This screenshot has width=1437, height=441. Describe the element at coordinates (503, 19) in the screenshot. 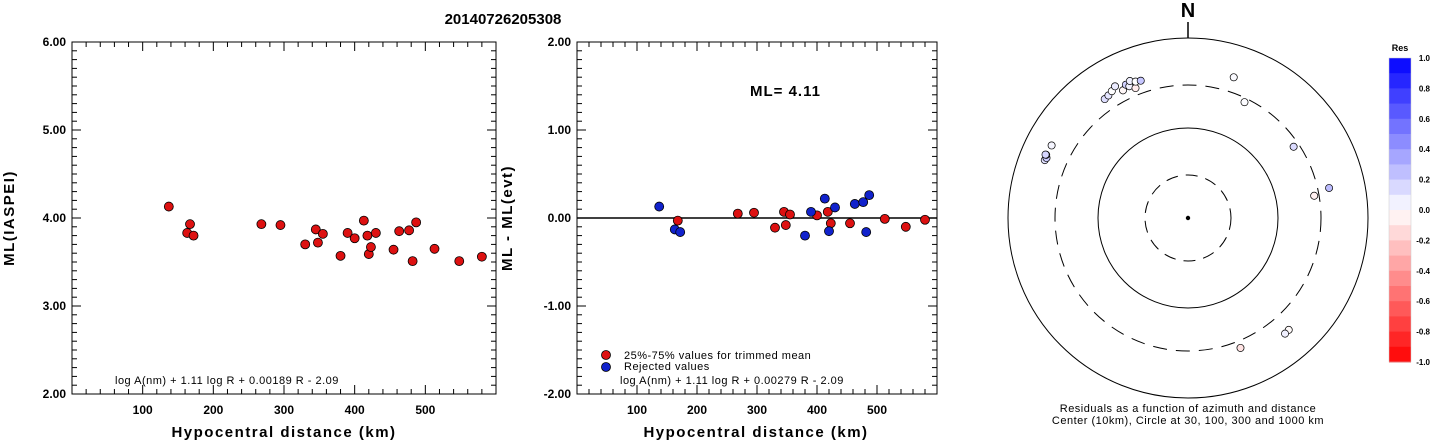

I see `figure-title: 20140726205308` at that location.